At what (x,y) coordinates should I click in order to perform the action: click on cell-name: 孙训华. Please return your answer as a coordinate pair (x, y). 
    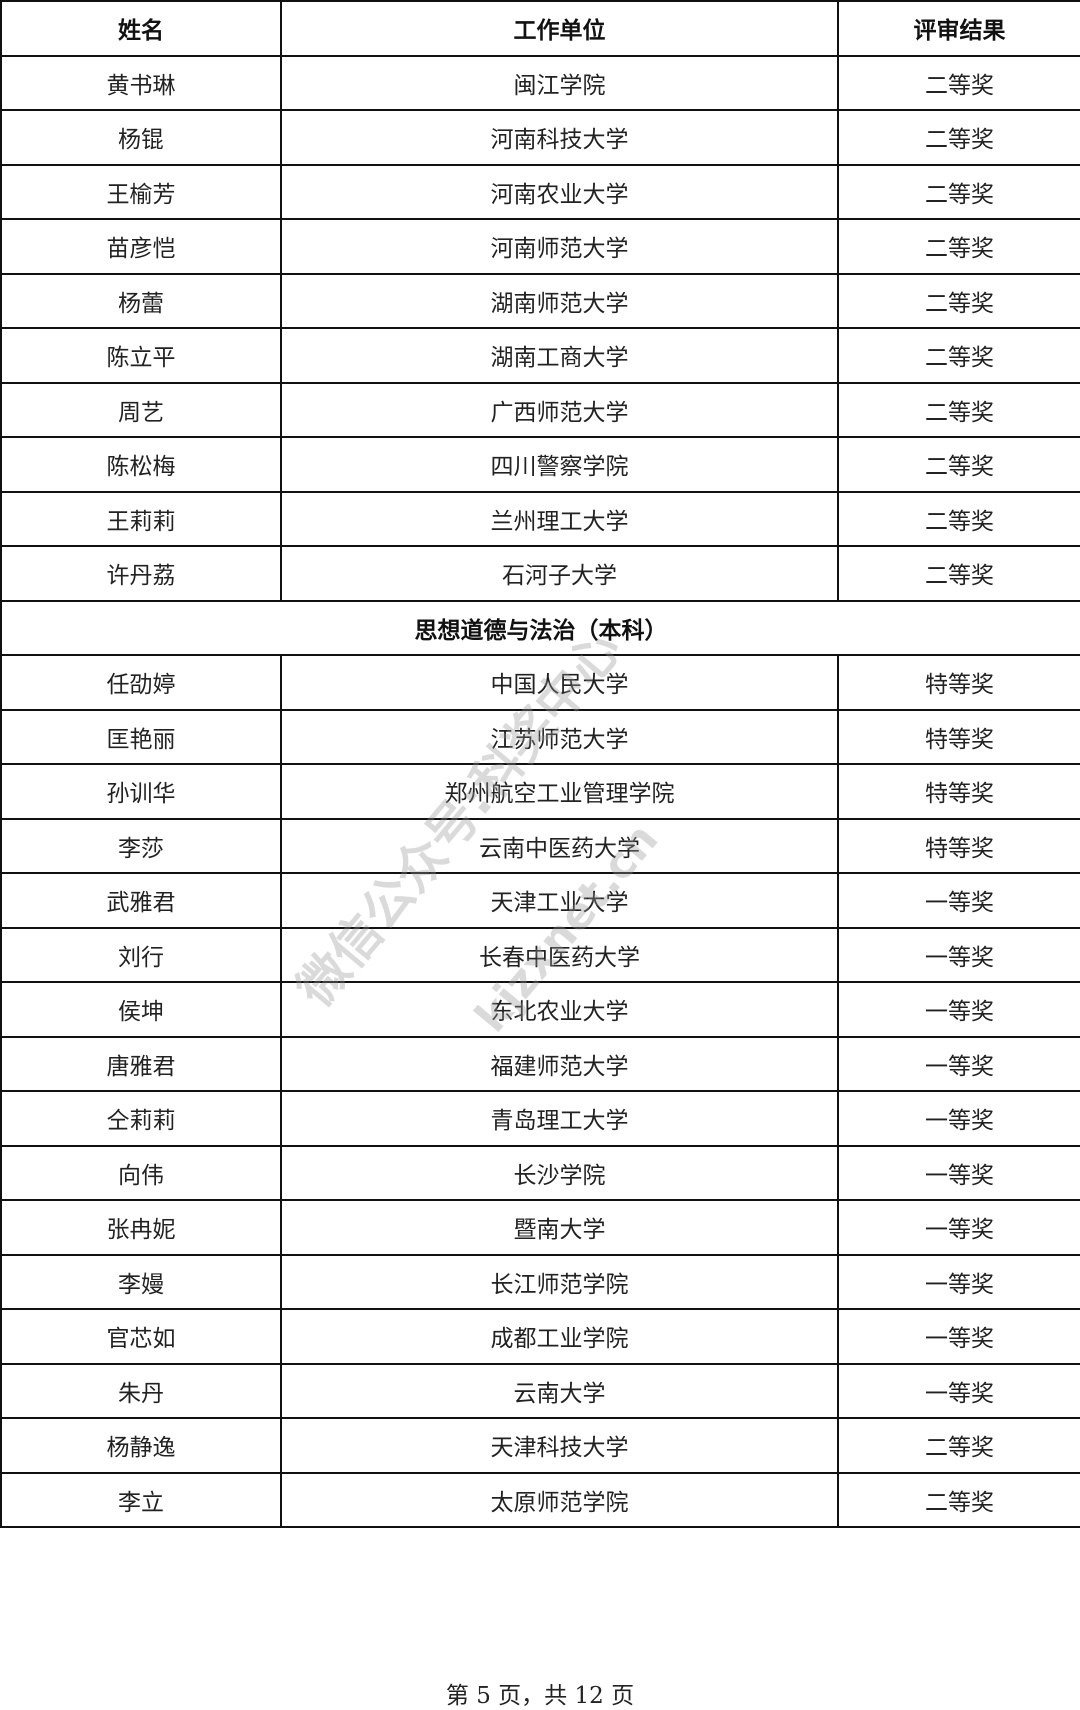
    Looking at the image, I should click on (141, 791).